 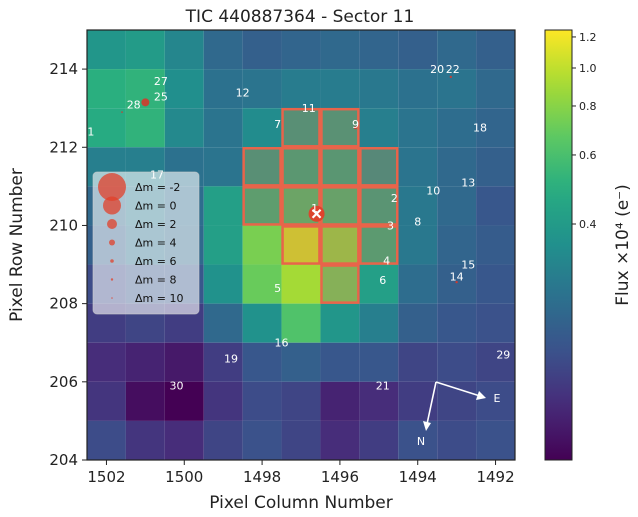 What do you see at coordinates (159, 298) in the screenshot?
I see `legend-entry: Δm = 10` at bounding box center [159, 298].